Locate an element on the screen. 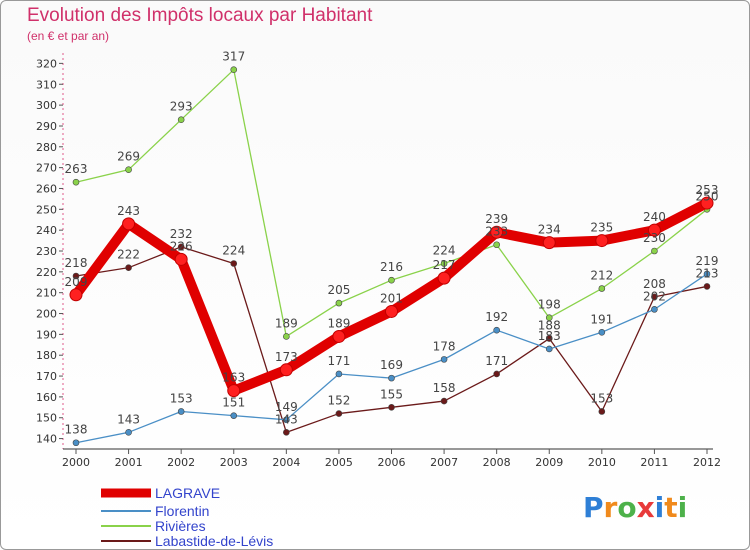 This screenshot has width=750, height=550. y-tick-label: 200 is located at coordinates (46, 314).